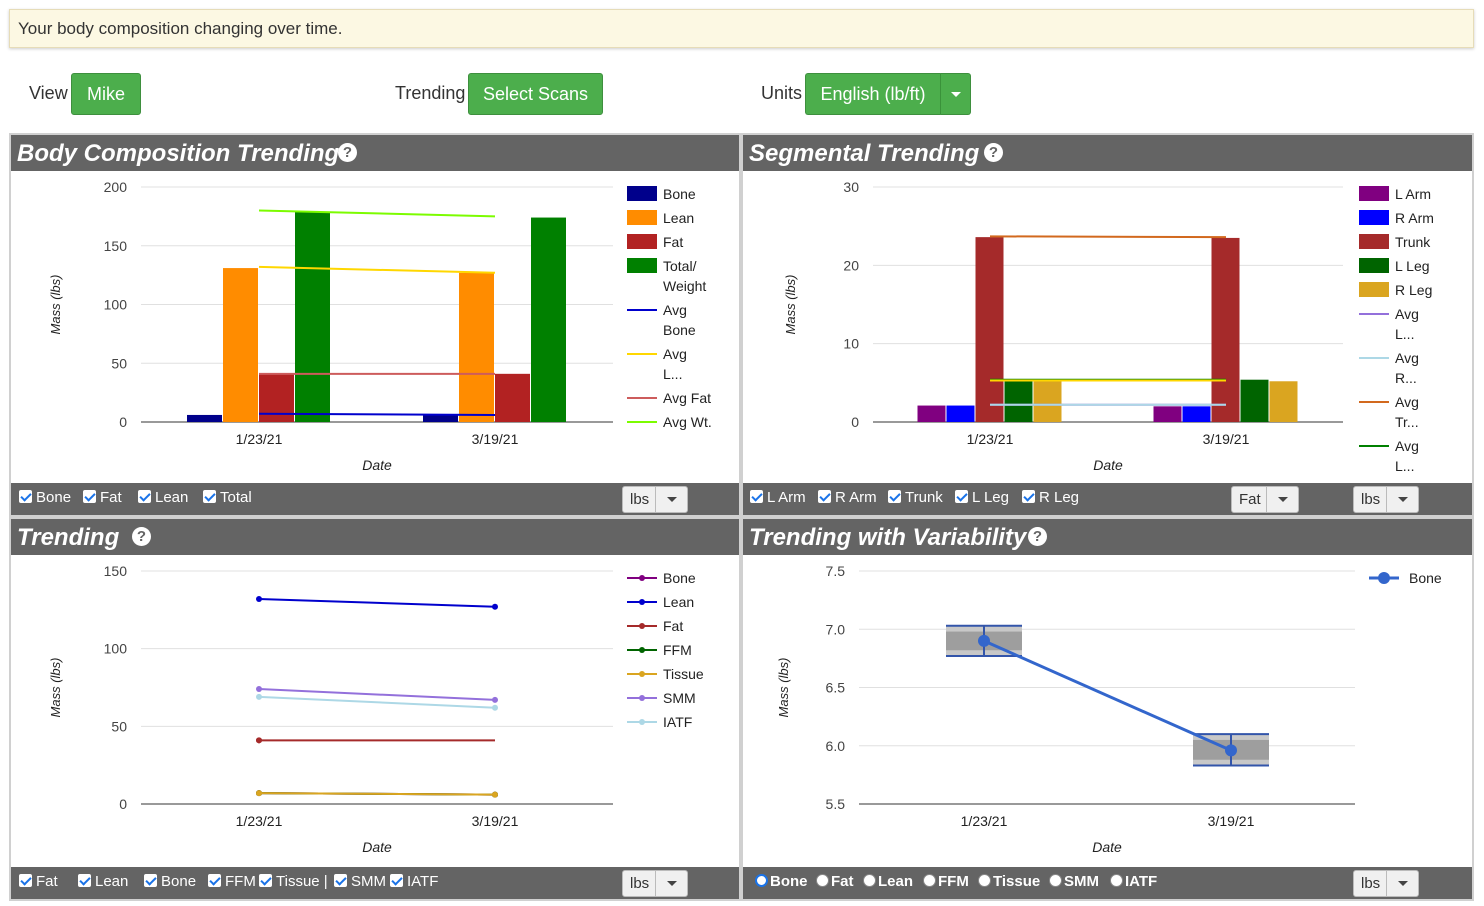 Image resolution: width=1484 pixels, height=906 pixels. Describe the element at coordinates (293, 881) in the screenshot. I see `checkbox-tissue: Tissue |` at that location.